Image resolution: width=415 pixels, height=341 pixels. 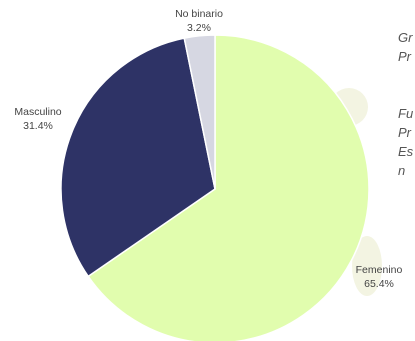 I want to click on slice-percent-label: 31.4%, so click(x=38, y=126).